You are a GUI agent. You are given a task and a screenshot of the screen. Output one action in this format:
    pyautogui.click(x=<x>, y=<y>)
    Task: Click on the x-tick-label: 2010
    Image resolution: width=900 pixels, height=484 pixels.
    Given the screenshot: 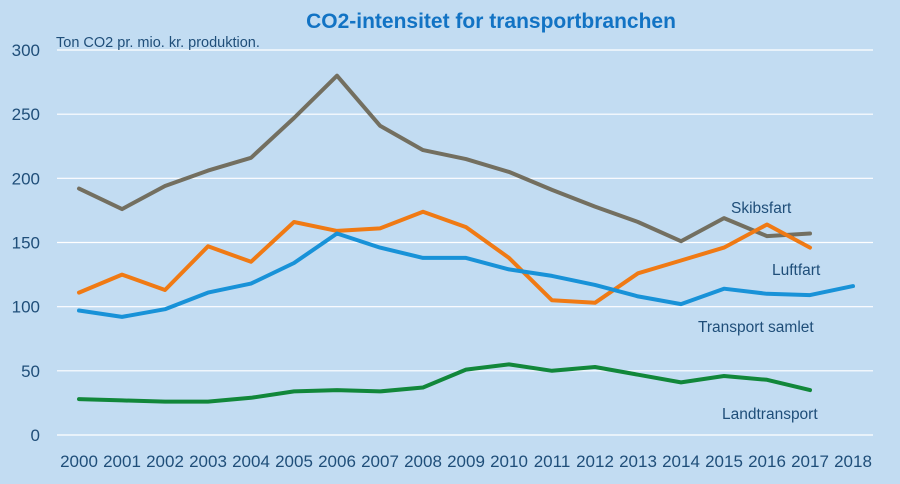 What is the action you would take?
    pyautogui.click(x=509, y=461)
    